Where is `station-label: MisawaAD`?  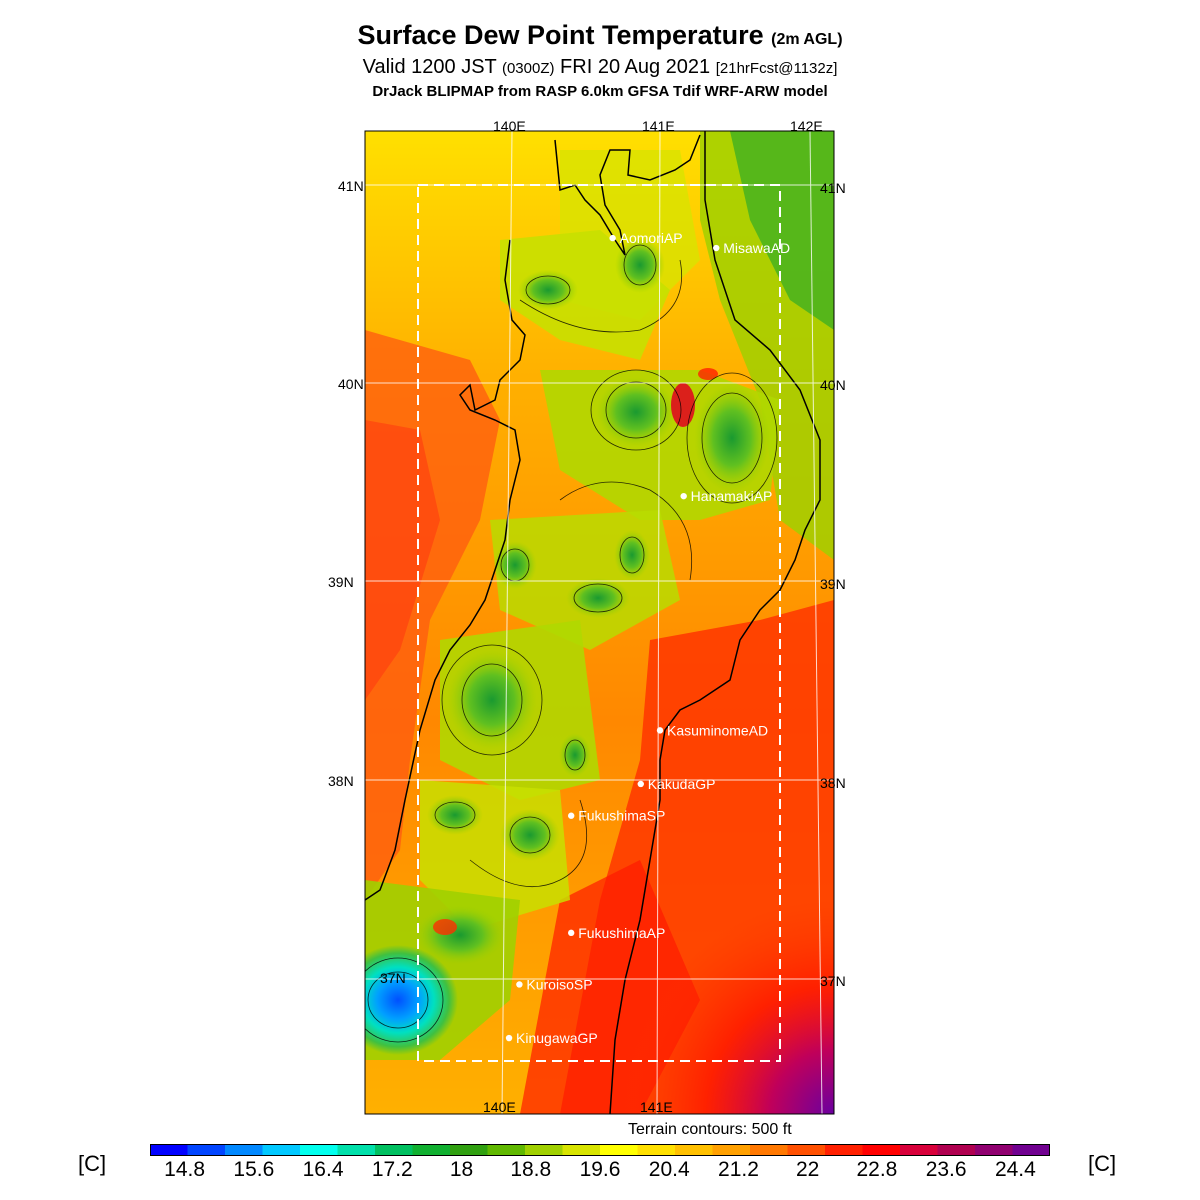
station-label: MisawaAD is located at coordinates (756, 248).